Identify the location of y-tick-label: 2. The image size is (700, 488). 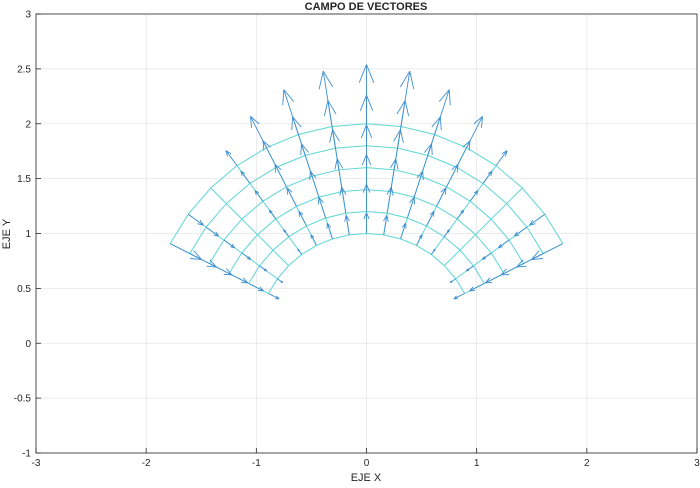
(28, 124).